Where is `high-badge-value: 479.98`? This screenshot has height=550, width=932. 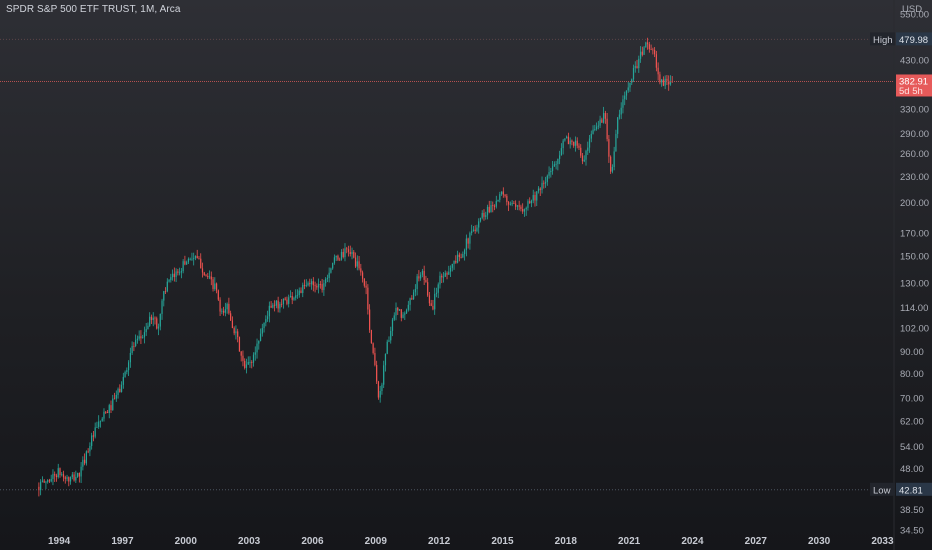 high-badge-value: 479.98 is located at coordinates (913, 40).